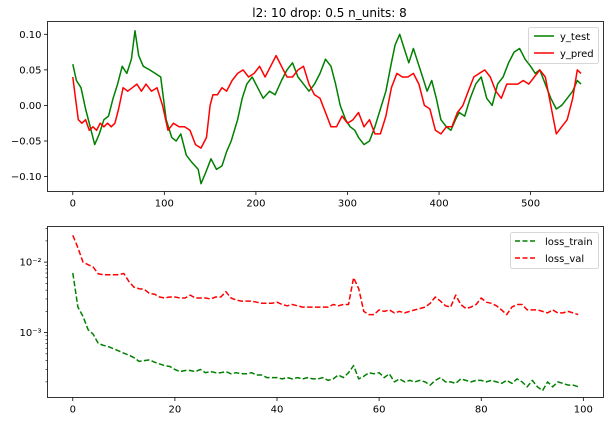 The image size is (613, 427). Describe the element at coordinates (30, 263) in the screenshot. I see `y-tick-label: 10⁻²` at that location.